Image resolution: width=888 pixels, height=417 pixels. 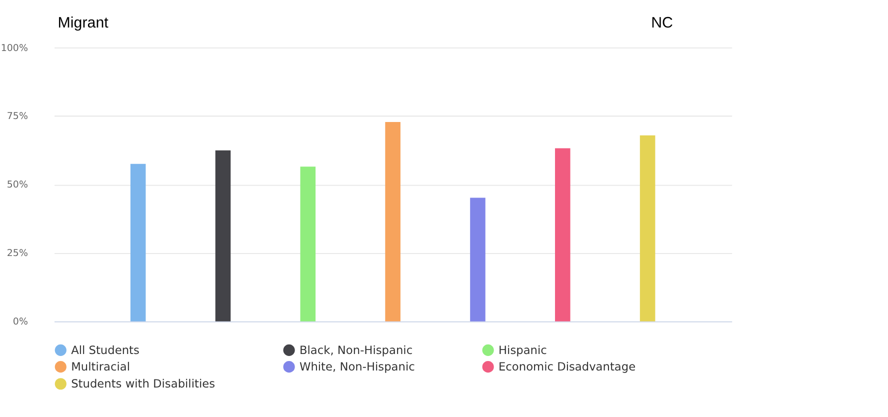 What do you see at coordinates (17, 116) in the screenshot?
I see `y-tick-label: 75%` at bounding box center [17, 116].